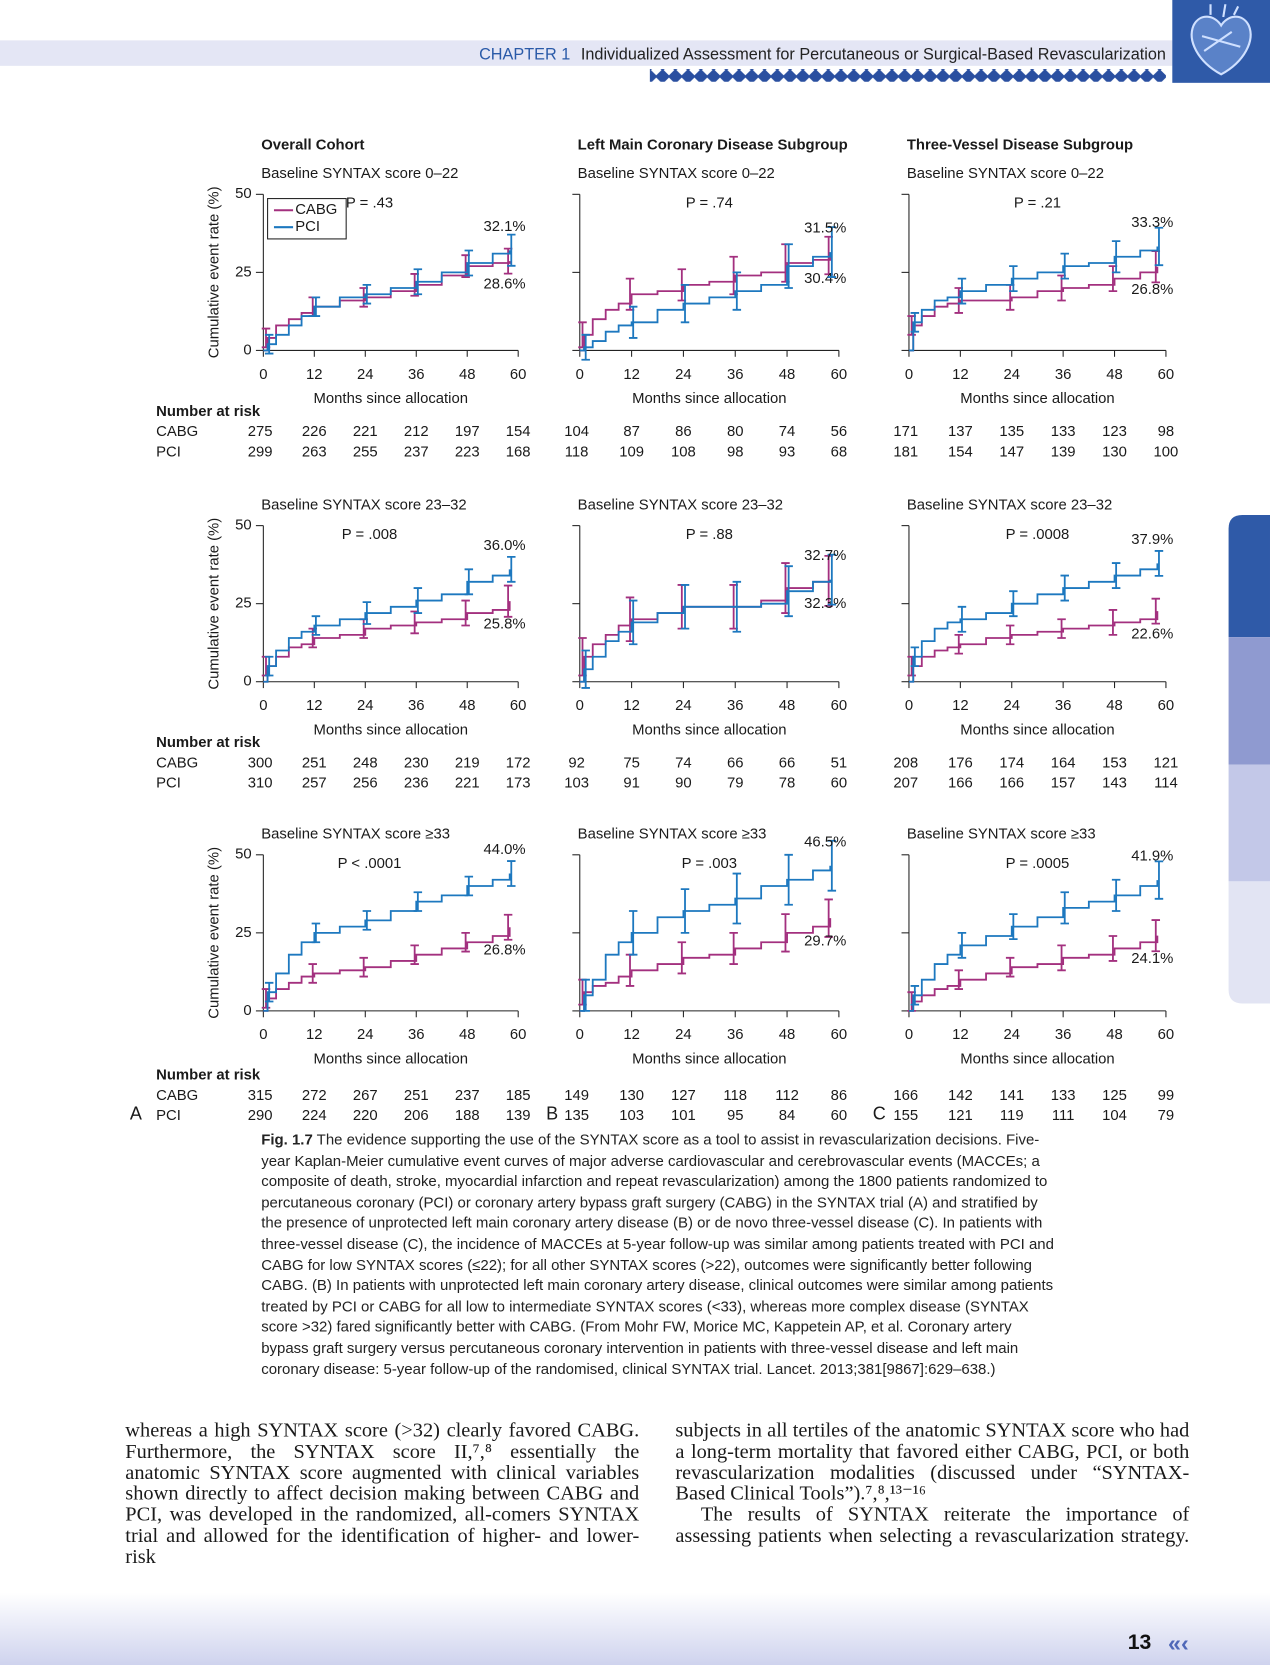 The height and width of the screenshot is (1665, 1270). I want to click on end-label: 29.7%, so click(825, 941).